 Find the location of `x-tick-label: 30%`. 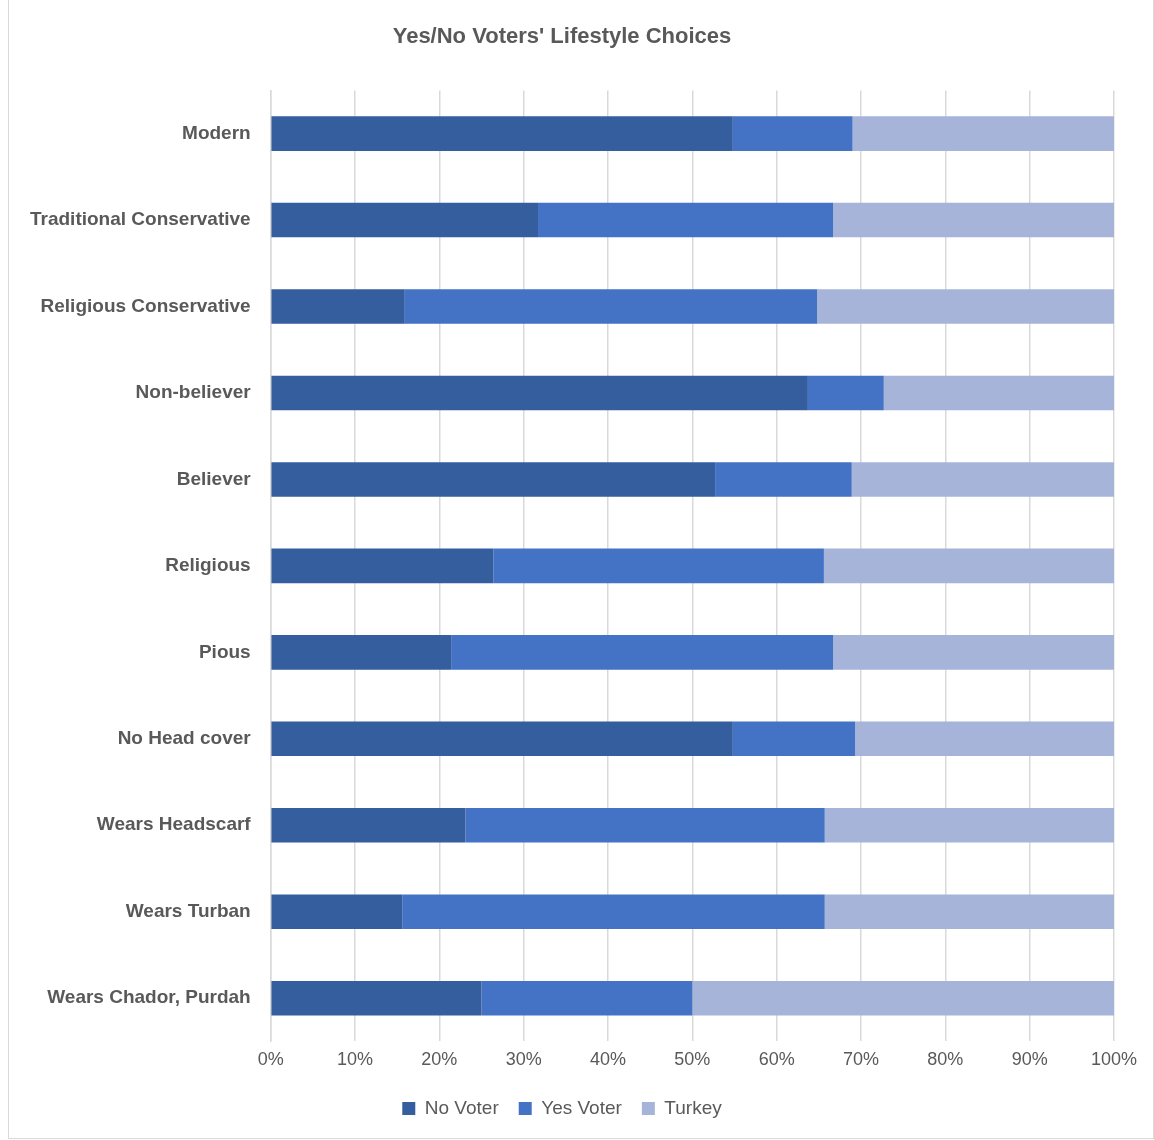

x-tick-label: 30% is located at coordinates (523, 1059).